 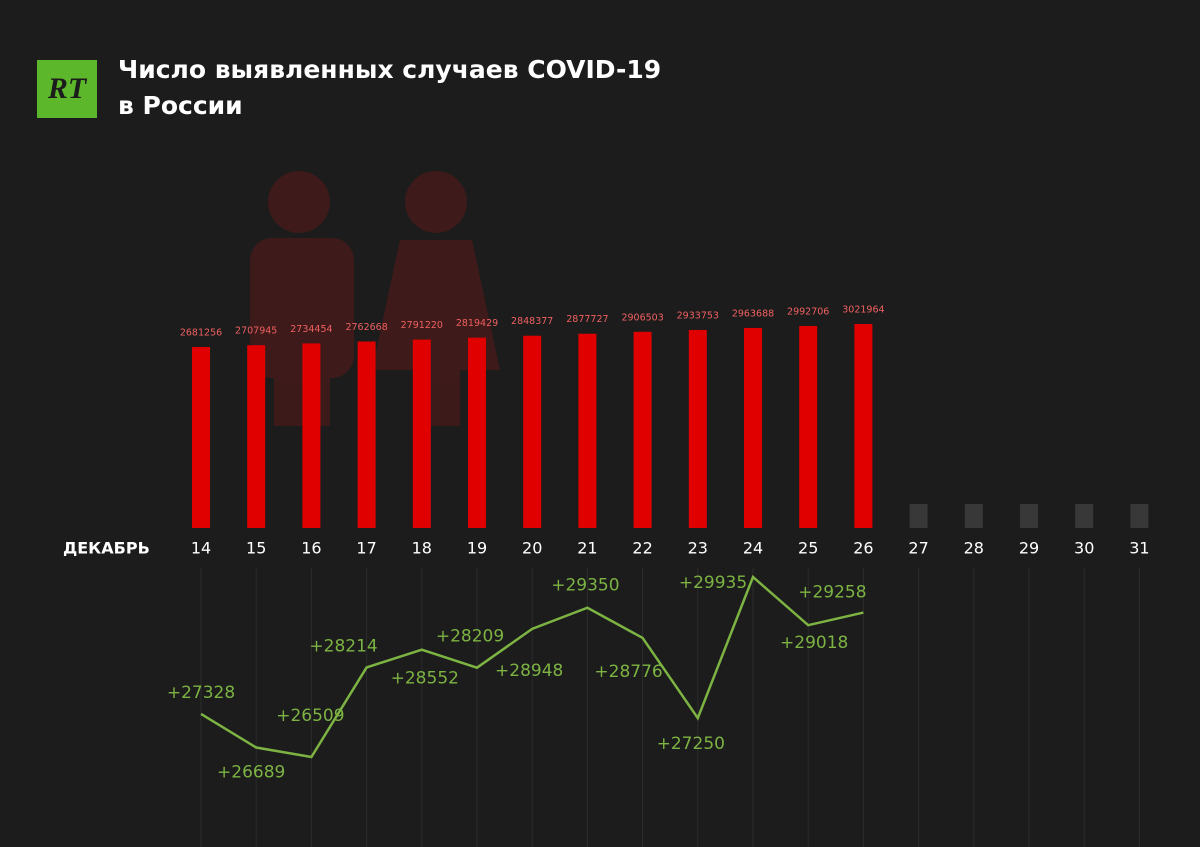 What do you see at coordinates (628, 672) in the screenshot?
I see `data-label: +28776` at bounding box center [628, 672].